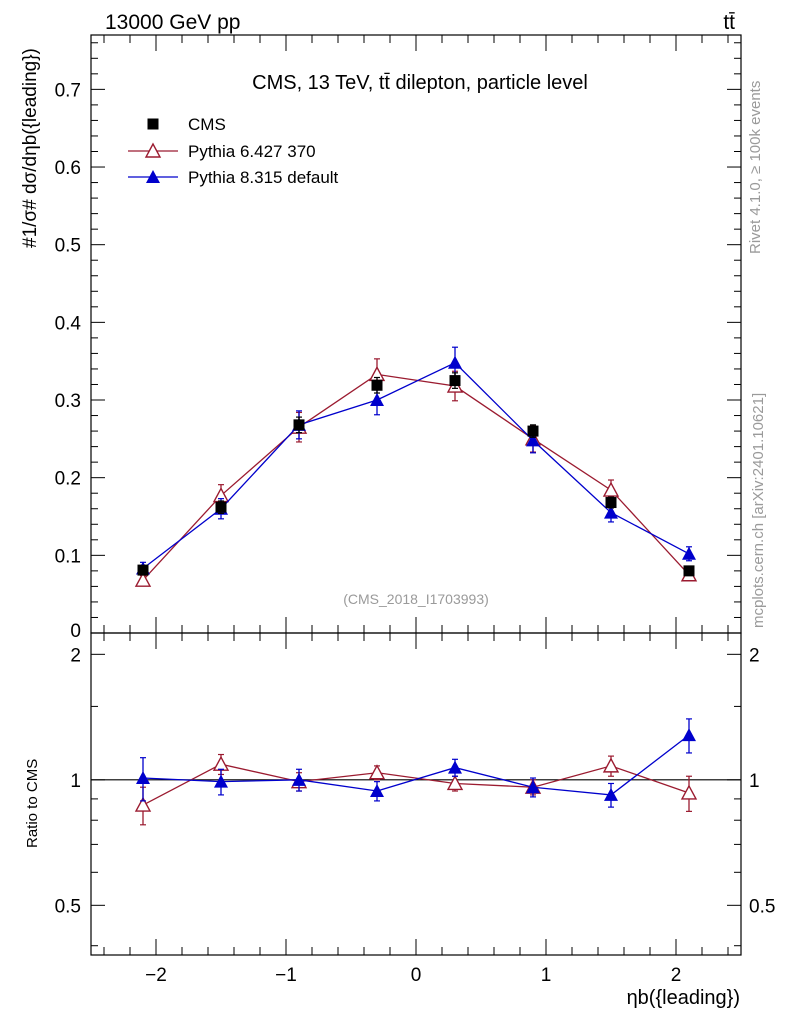 This screenshot has width=786, height=1024. I want to click on ratio-pythia-8-315-default-line, so click(416, 765).